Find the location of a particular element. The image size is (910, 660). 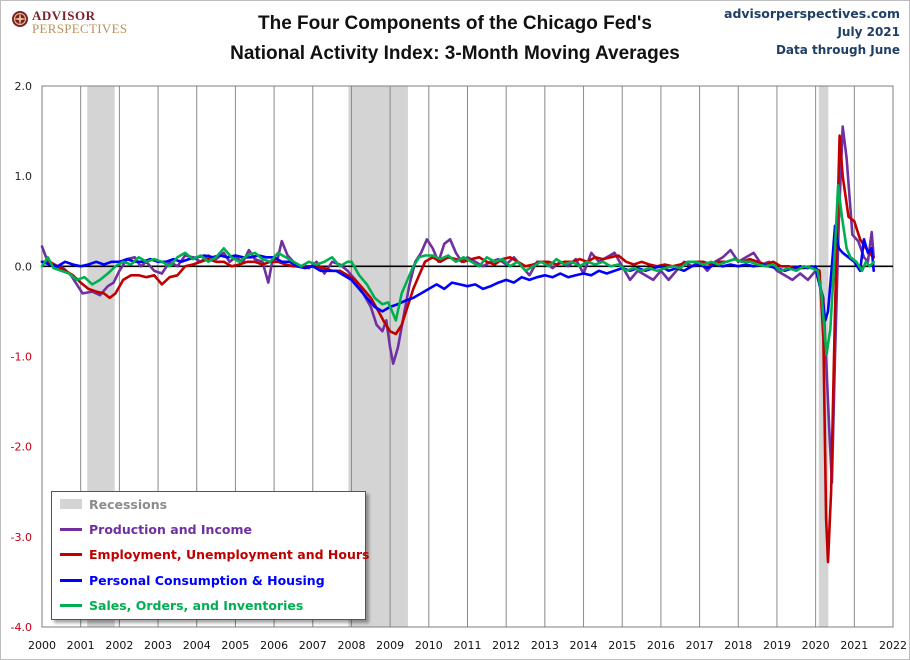

x-tick-label: 2018 is located at coordinates (738, 645).